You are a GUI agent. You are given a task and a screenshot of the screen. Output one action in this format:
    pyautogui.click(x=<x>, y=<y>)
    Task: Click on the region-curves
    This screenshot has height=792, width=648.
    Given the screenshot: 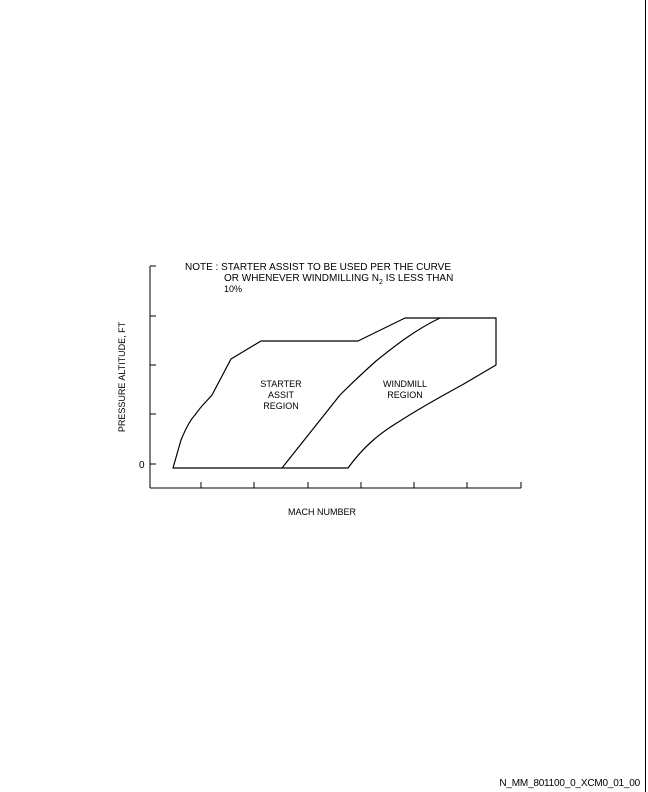 What is the action you would take?
    pyautogui.click(x=334, y=393)
    